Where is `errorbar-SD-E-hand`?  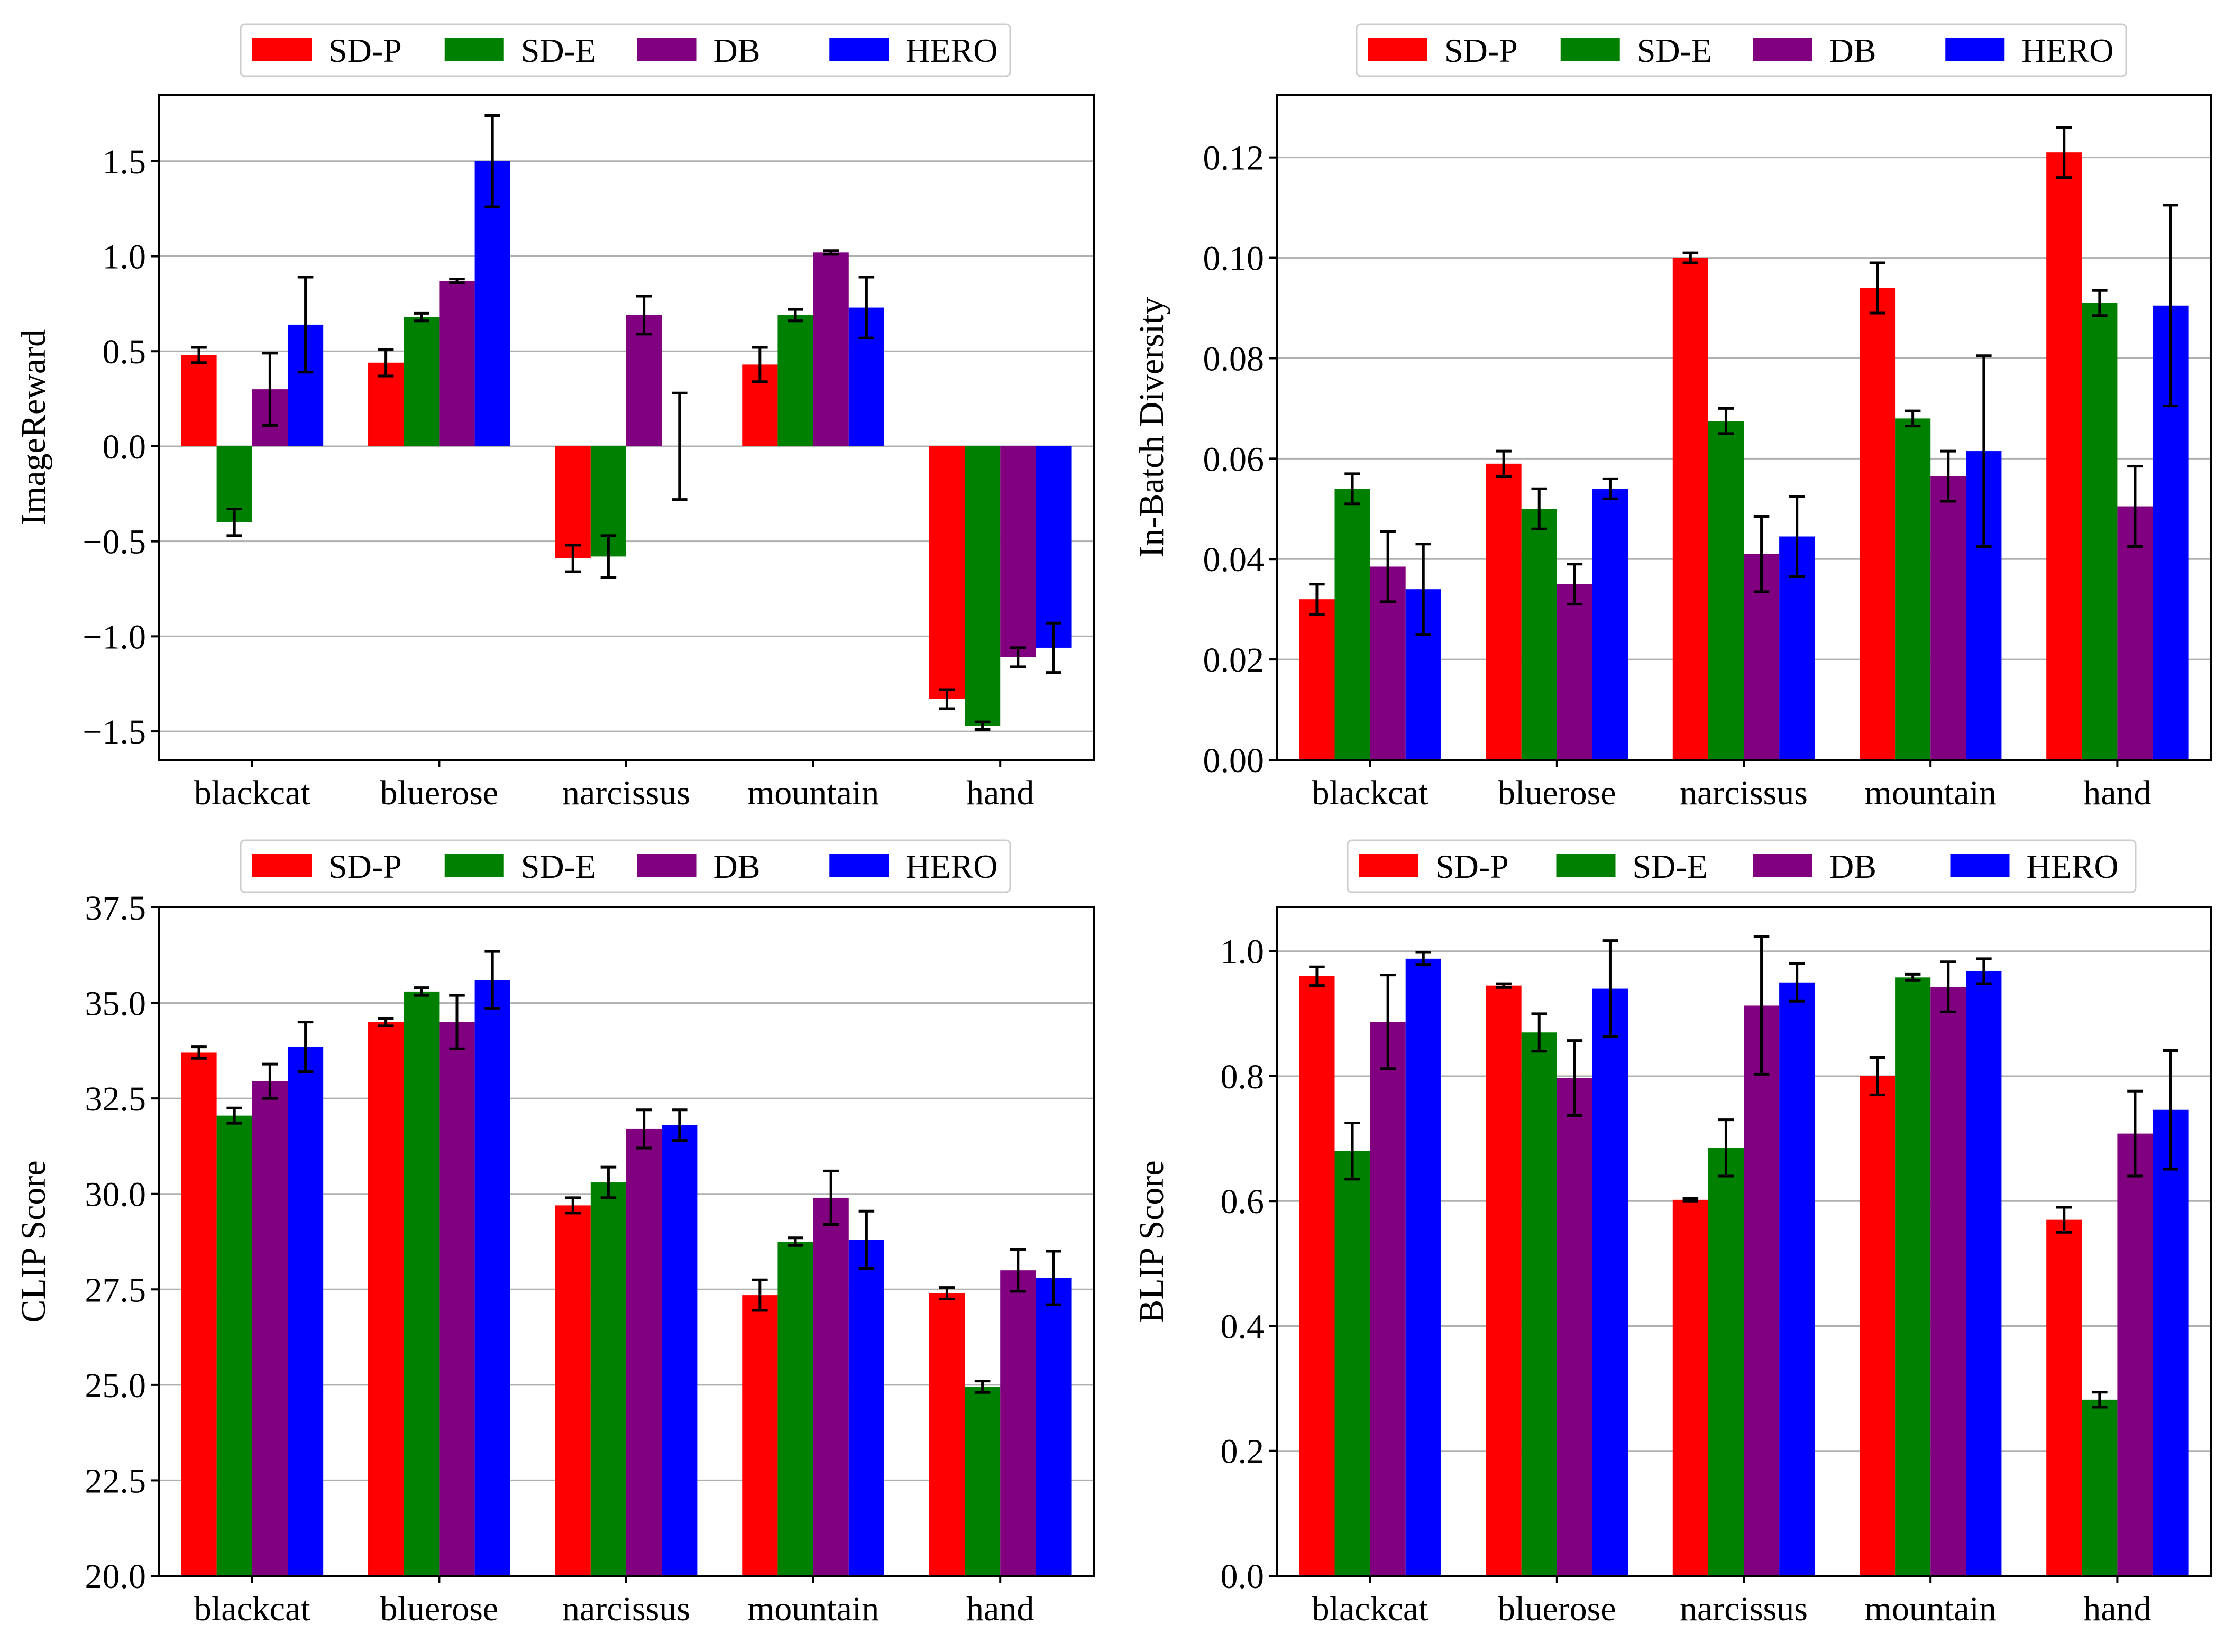
errorbar-SD-E-hand is located at coordinates (983, 1387).